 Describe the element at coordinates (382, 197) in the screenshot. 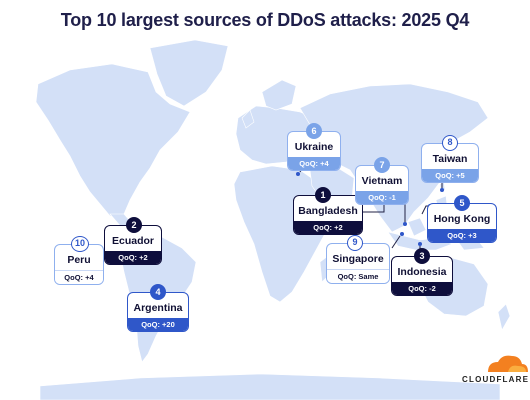

I see `qoq-value: QoQ: -1` at that location.